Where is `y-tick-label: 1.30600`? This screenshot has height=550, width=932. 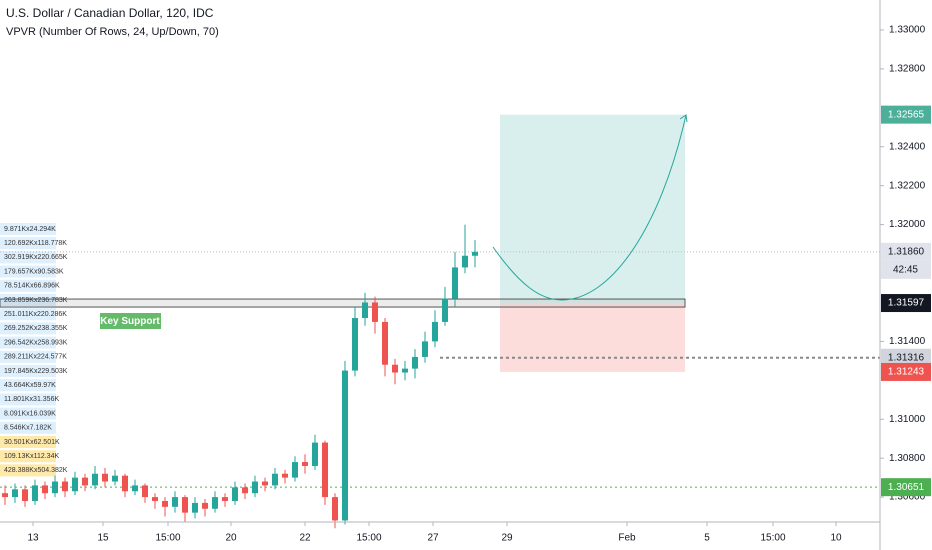
y-tick-label: 1.30600 is located at coordinates (907, 497).